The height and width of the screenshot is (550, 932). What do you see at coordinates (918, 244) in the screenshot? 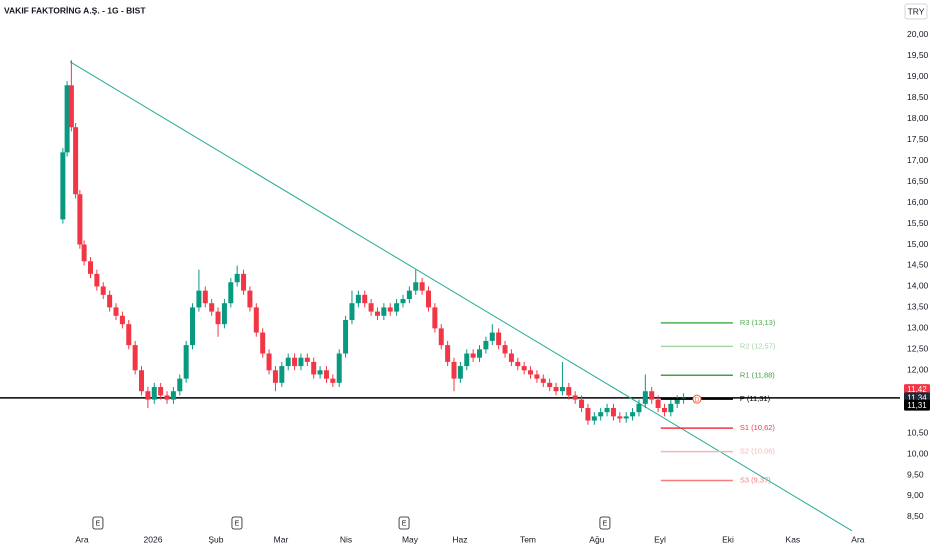
I see `y-tick-label: 15,00` at bounding box center [918, 244].